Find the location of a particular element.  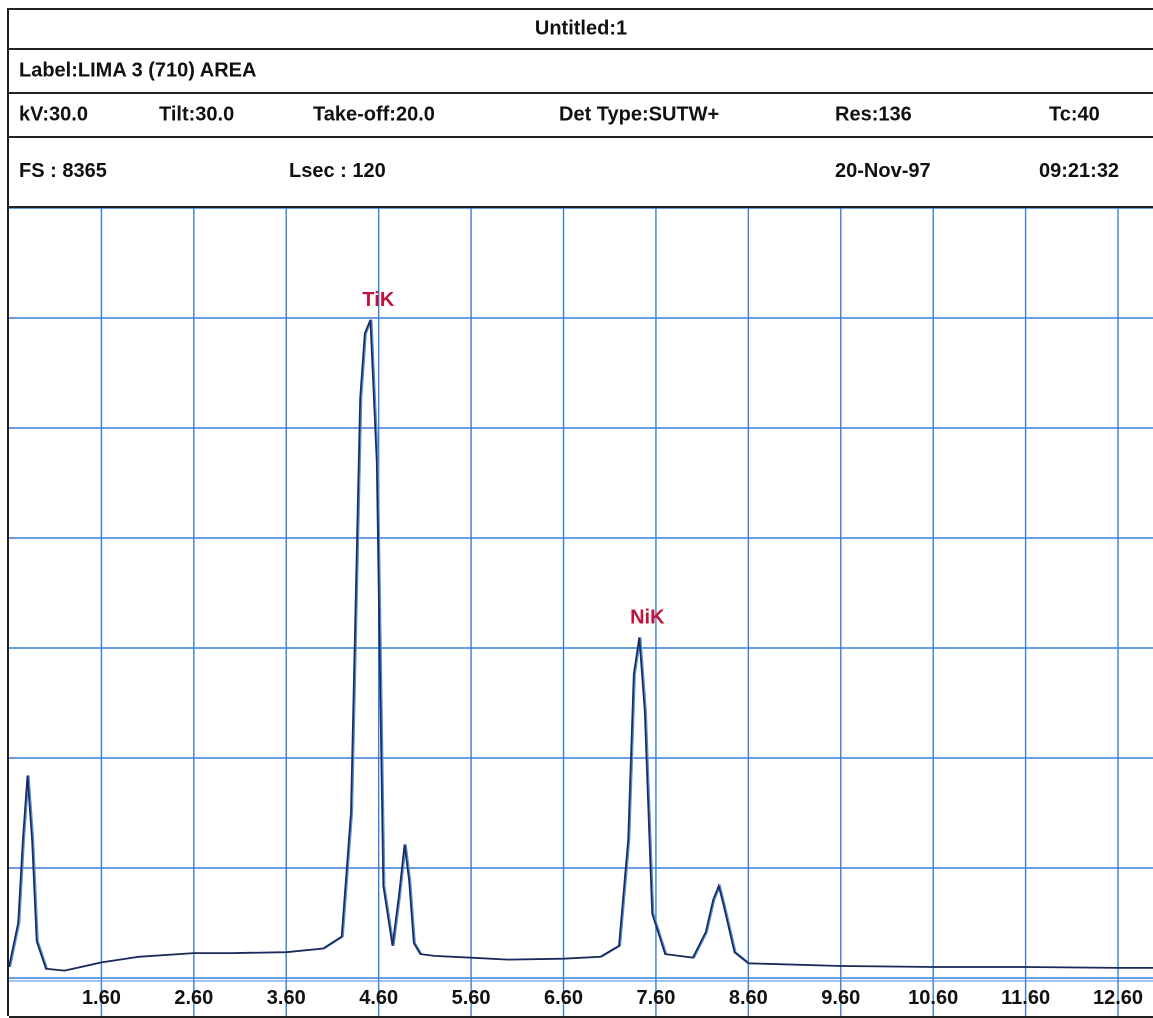

sample-label: Label:LIMA 3 (710) AREA is located at coordinates (137, 71).